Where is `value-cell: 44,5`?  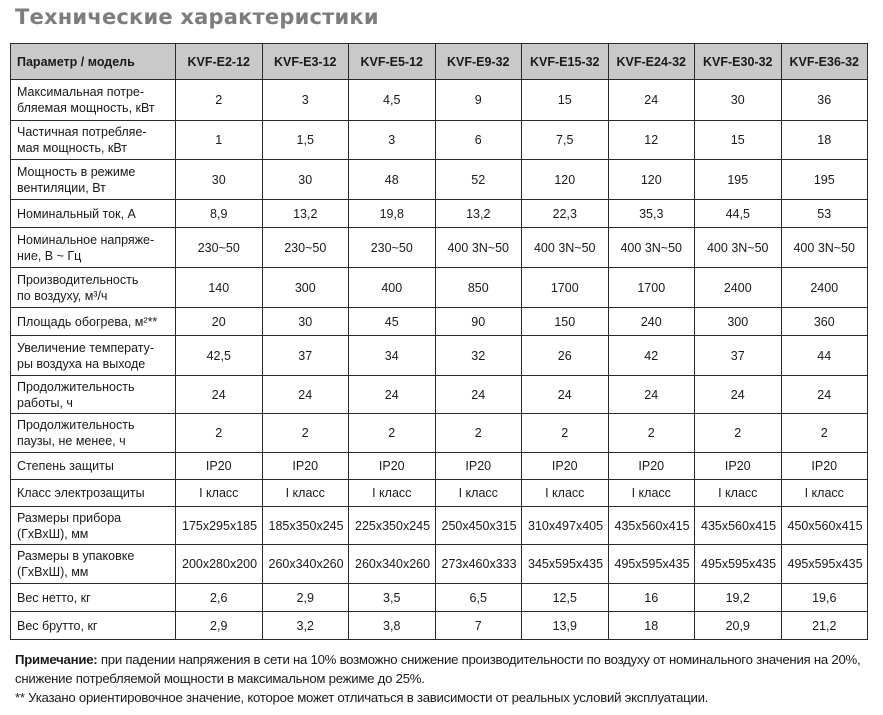
value-cell: 44,5 is located at coordinates (738, 213).